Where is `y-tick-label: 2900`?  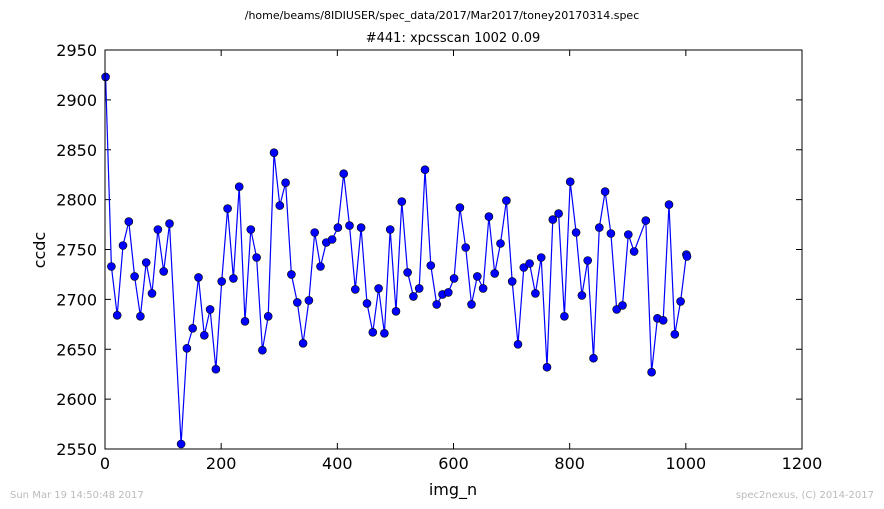 y-tick-label: 2900 is located at coordinates (76, 100).